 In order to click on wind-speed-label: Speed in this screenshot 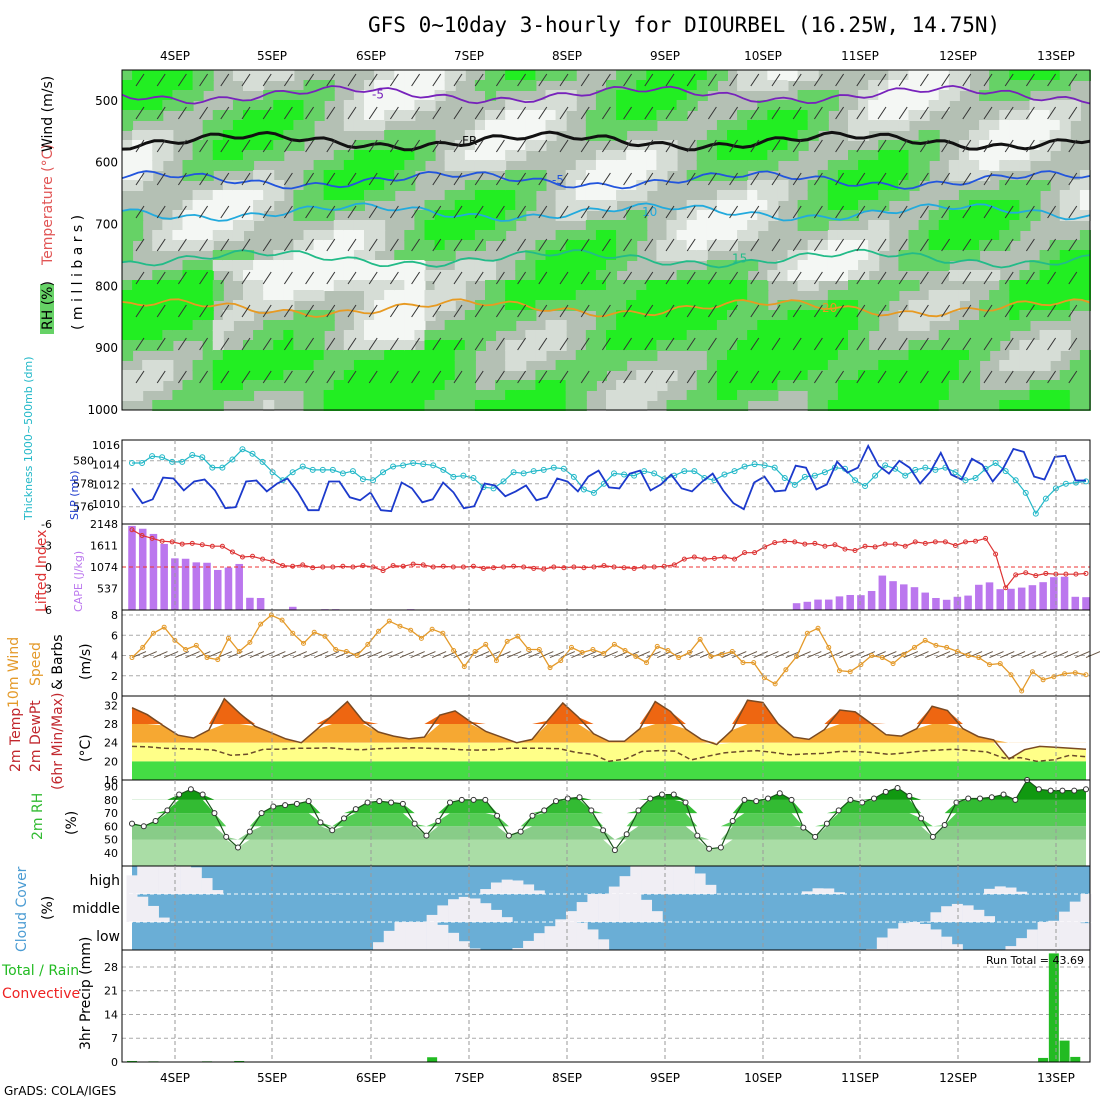, I will do `click(36, 664)`.